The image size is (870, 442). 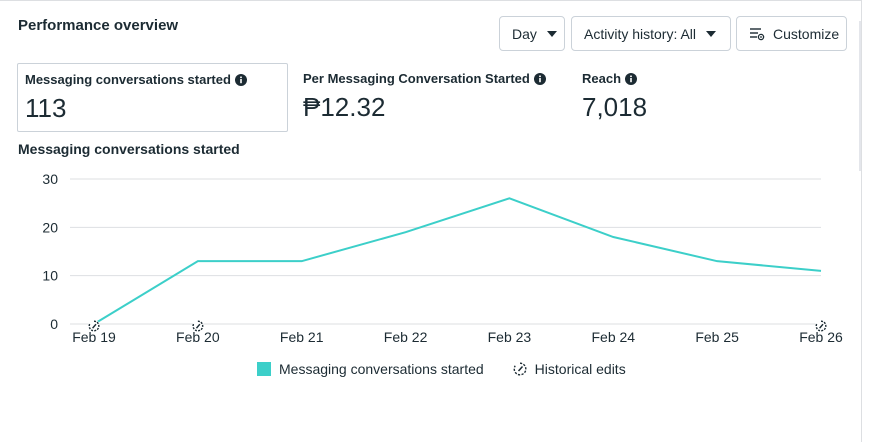 I want to click on y-tick-label: 0, so click(x=54, y=324).